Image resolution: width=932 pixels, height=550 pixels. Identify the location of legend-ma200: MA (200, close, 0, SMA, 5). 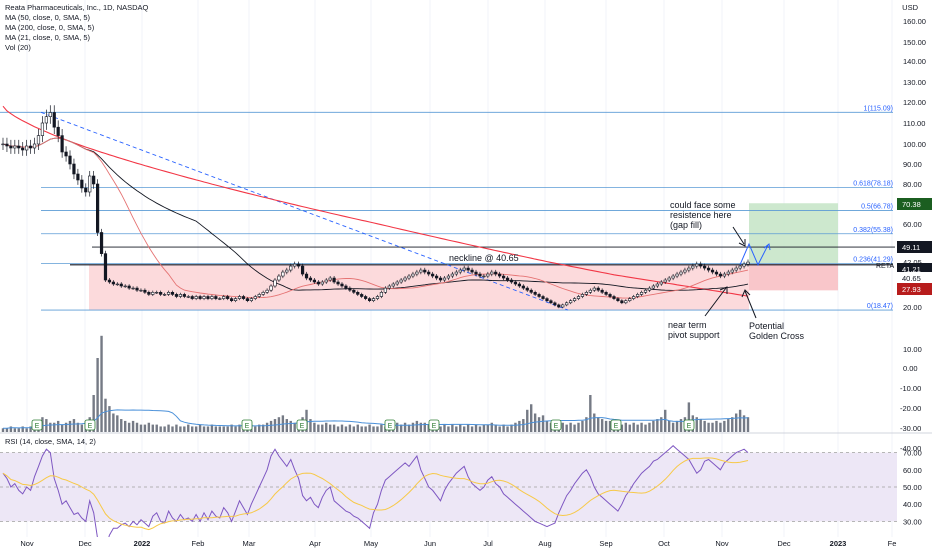
(50, 27).